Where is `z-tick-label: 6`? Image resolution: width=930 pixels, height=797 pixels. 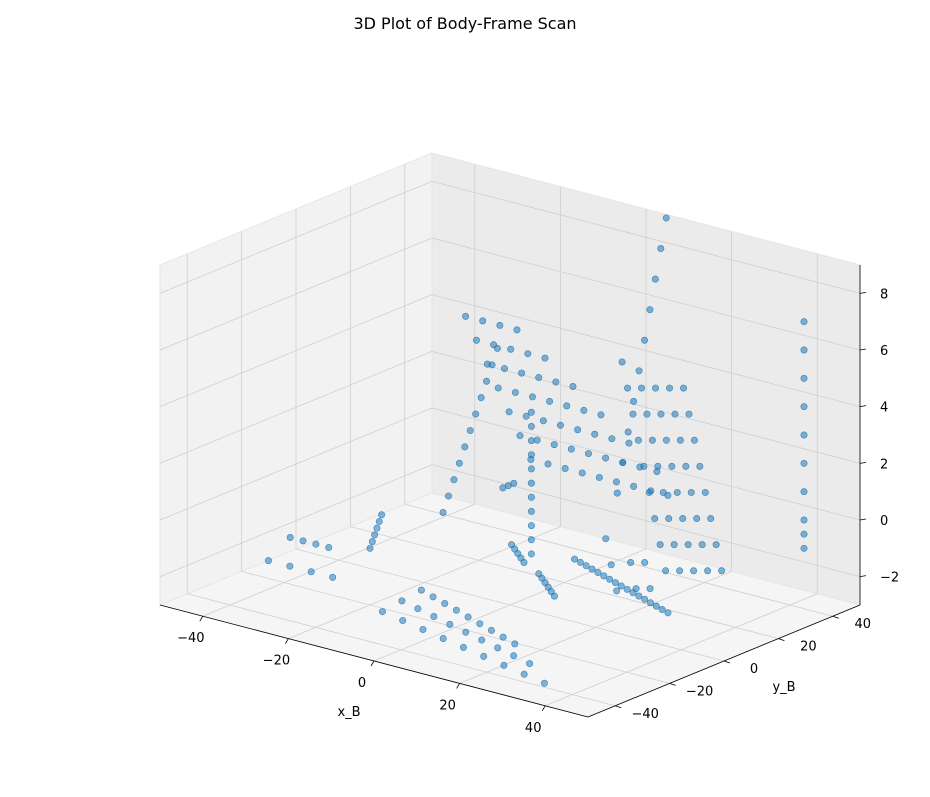 z-tick-label: 6 is located at coordinates (884, 351).